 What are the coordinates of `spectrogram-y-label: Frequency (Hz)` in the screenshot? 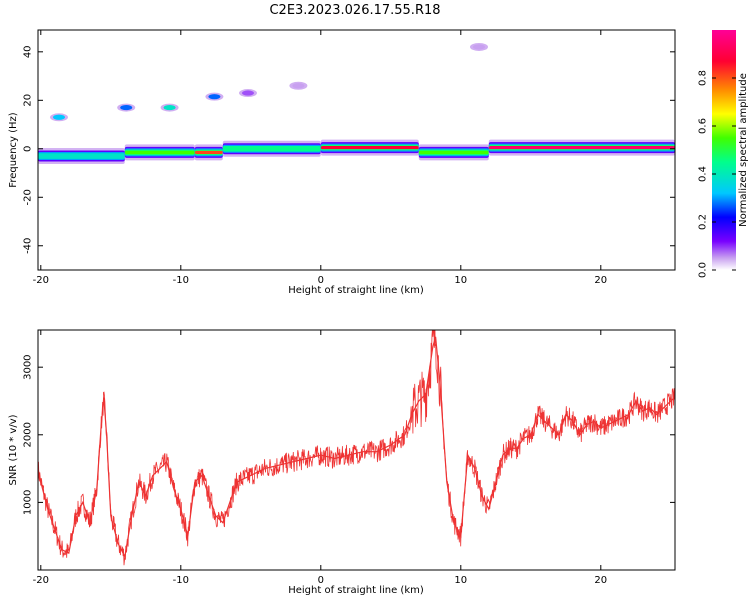 It's located at (13, 150).